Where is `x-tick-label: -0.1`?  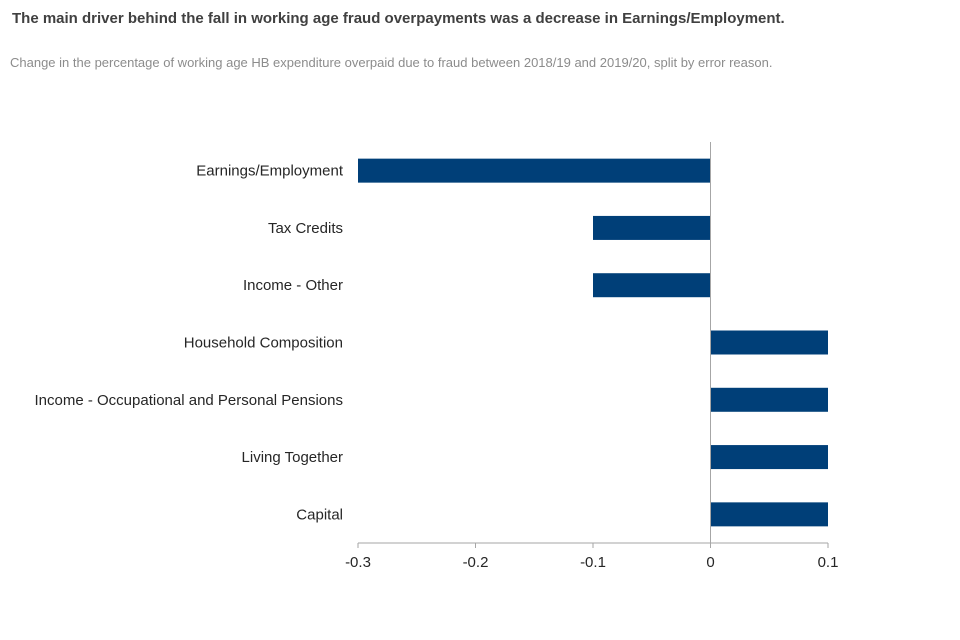
x-tick-label: -0.1 is located at coordinates (593, 562).